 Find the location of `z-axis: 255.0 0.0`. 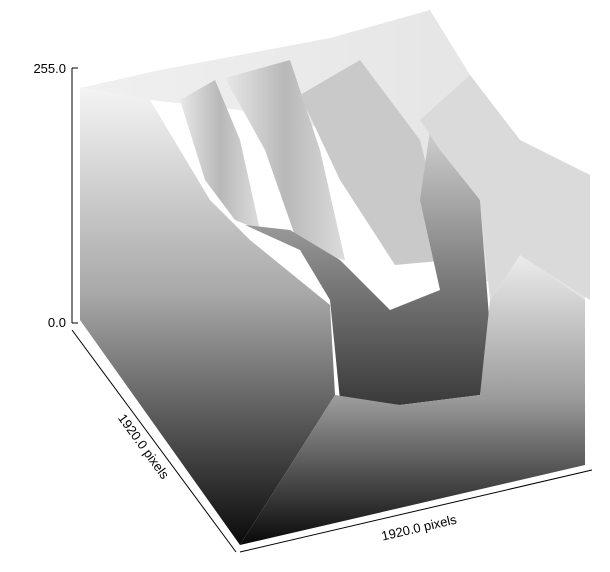

z-axis: 255.0 0.0 is located at coordinates (55, 195).